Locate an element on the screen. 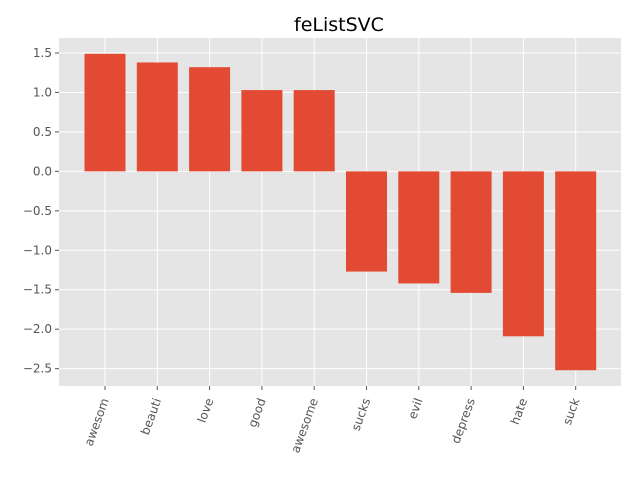 The width and height of the screenshot is (640, 480). y-tick-label: −1.0 is located at coordinates (37, 250).